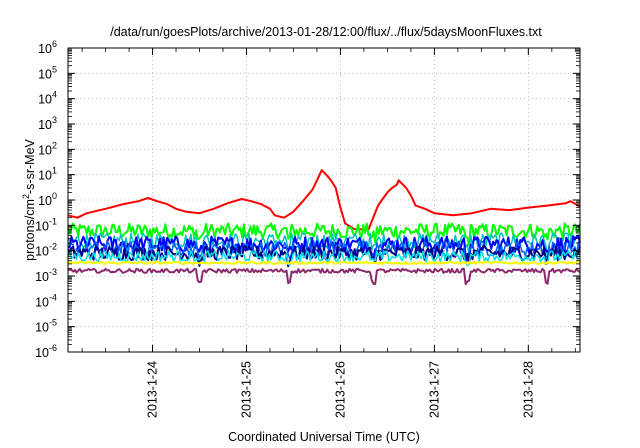 Image resolution: width=640 pixels, height=448 pixels. What do you see at coordinates (30, 230) in the screenshot?
I see `y-axis-label-pre: protons/cm` at bounding box center [30, 230].